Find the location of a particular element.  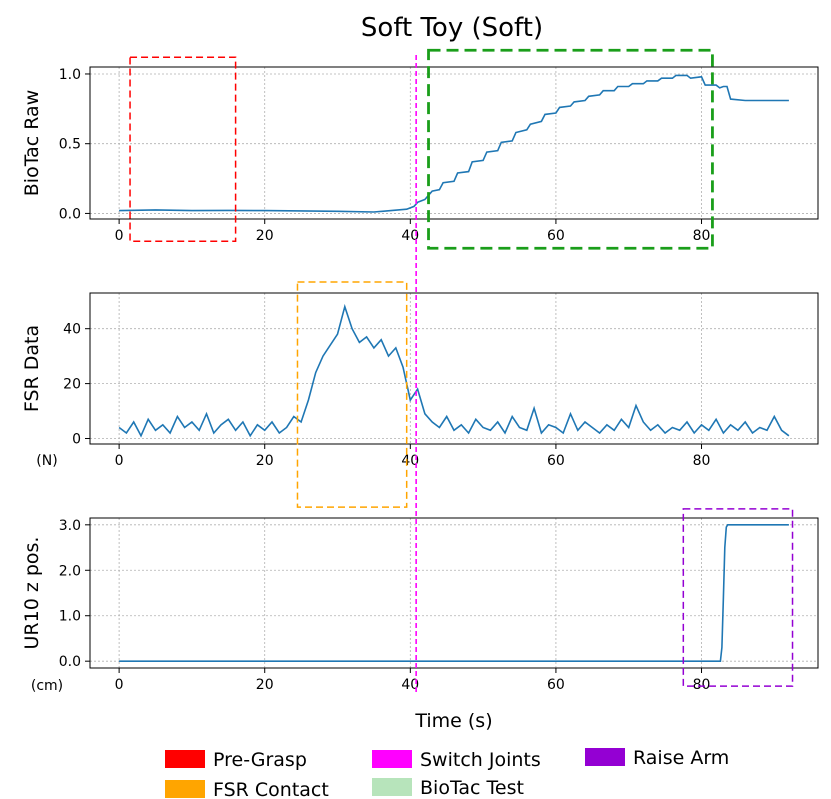

y-tick-label: 3.0 is located at coordinates (70, 526).